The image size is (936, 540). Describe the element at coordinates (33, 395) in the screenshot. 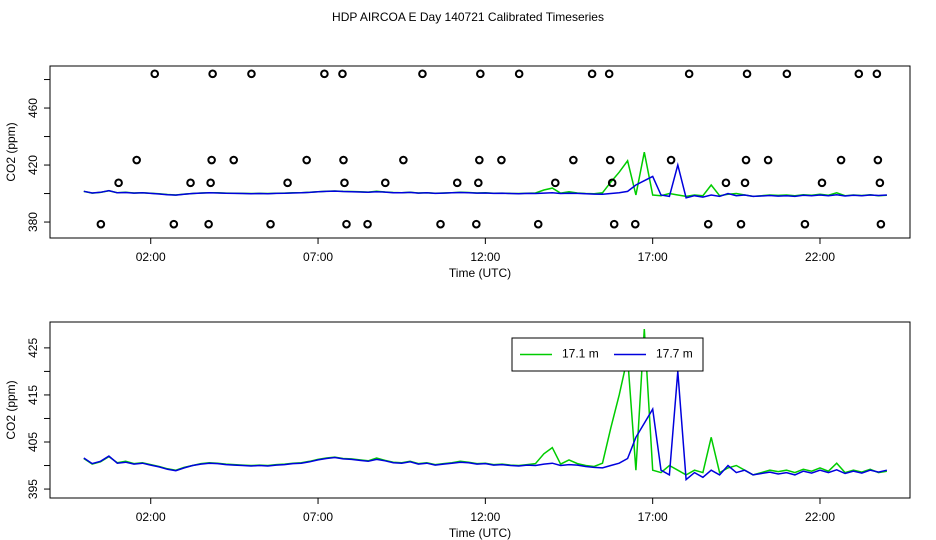

I see `y-tick-label: 415` at that location.